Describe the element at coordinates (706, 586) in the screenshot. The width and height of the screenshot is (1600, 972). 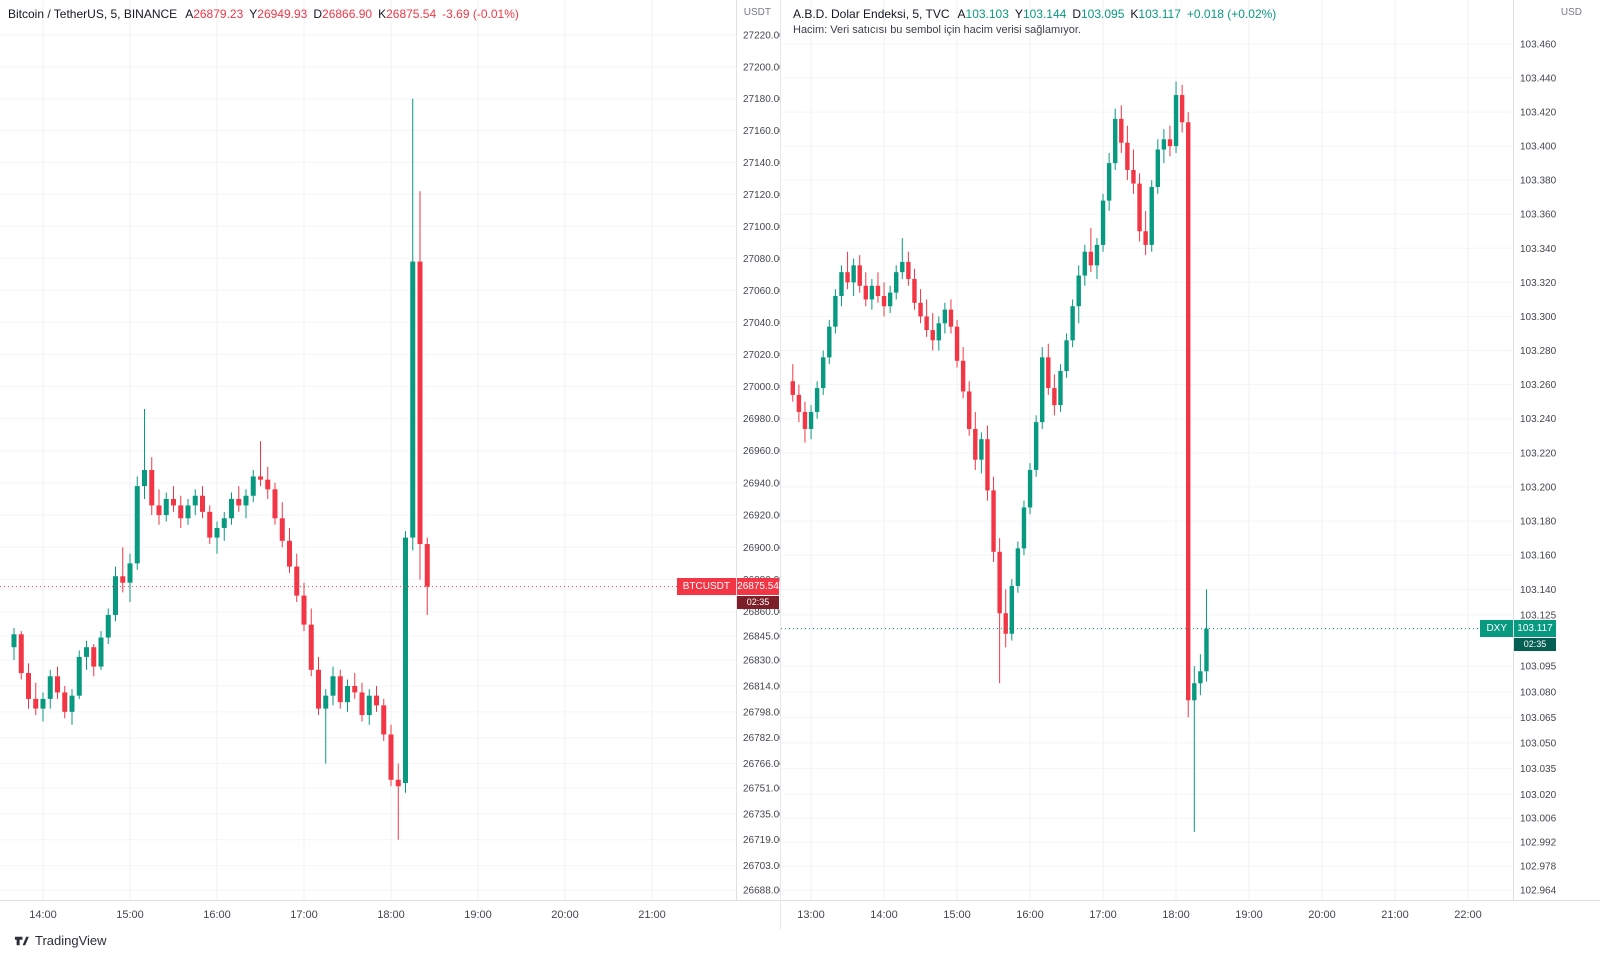
I see `symbol-badge: BTCUSDT` at that location.